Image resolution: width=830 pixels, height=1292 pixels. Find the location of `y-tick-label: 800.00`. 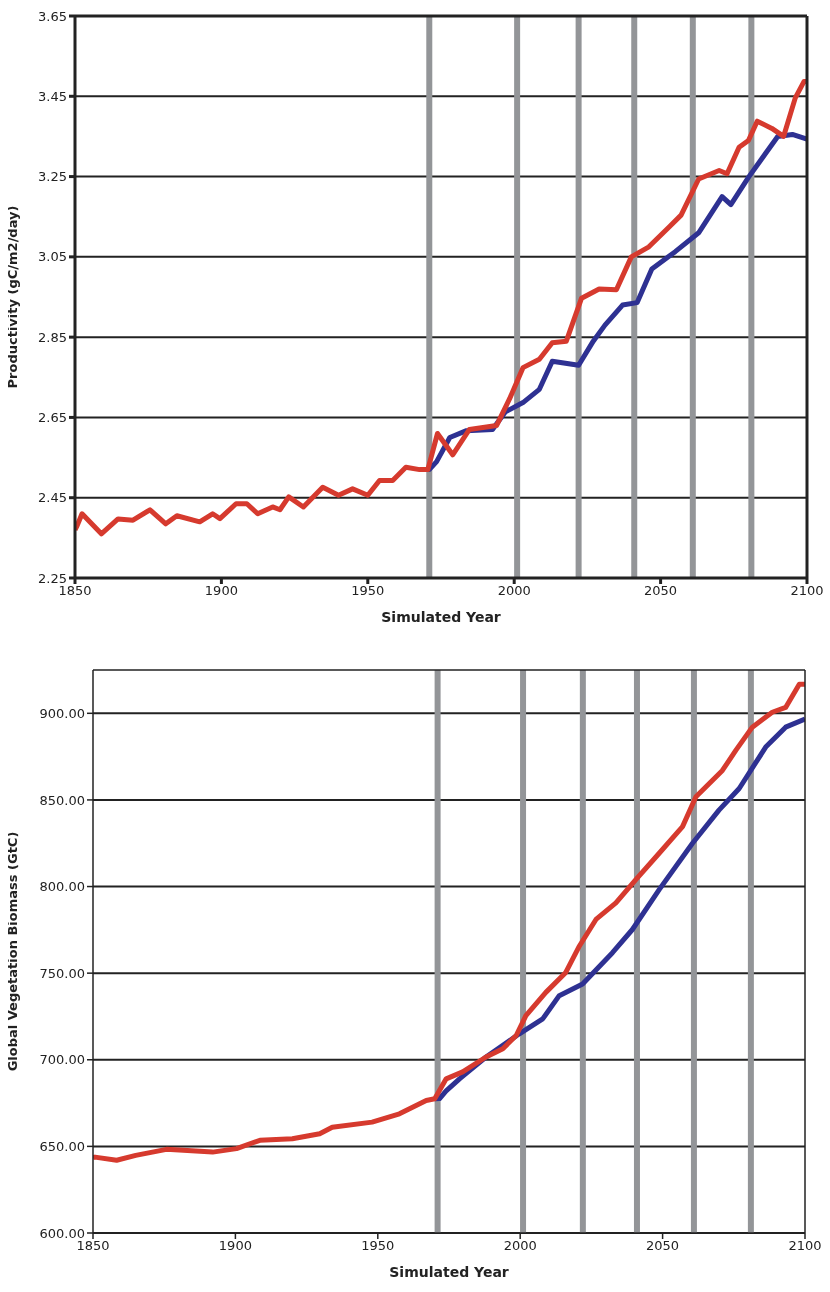

y-tick-label: 800.00 is located at coordinates (62, 887).